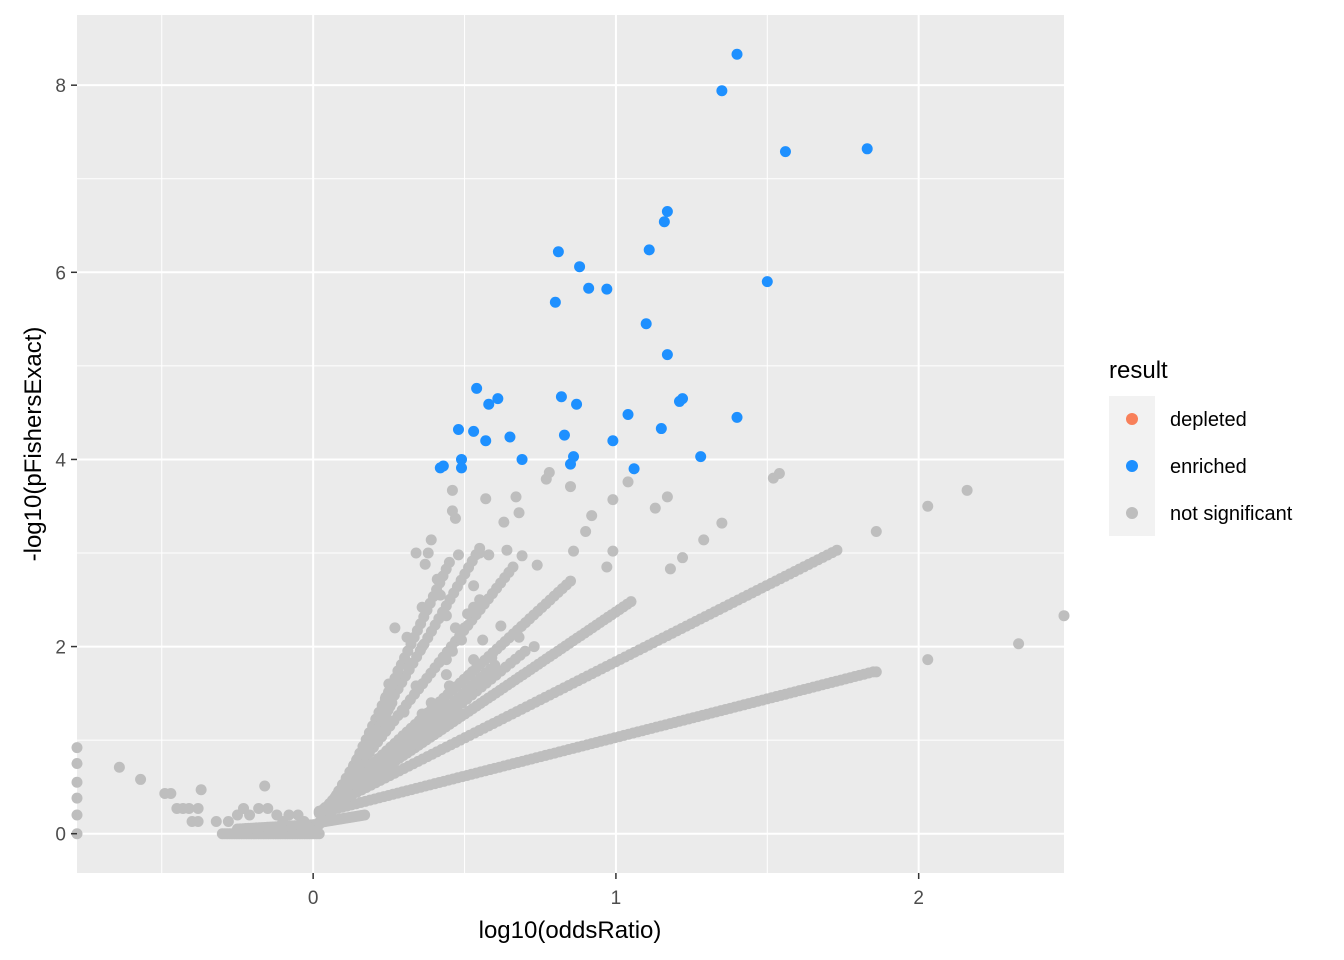  What do you see at coordinates (616, 898) in the screenshot?
I see `x-tick-label: 1` at bounding box center [616, 898].